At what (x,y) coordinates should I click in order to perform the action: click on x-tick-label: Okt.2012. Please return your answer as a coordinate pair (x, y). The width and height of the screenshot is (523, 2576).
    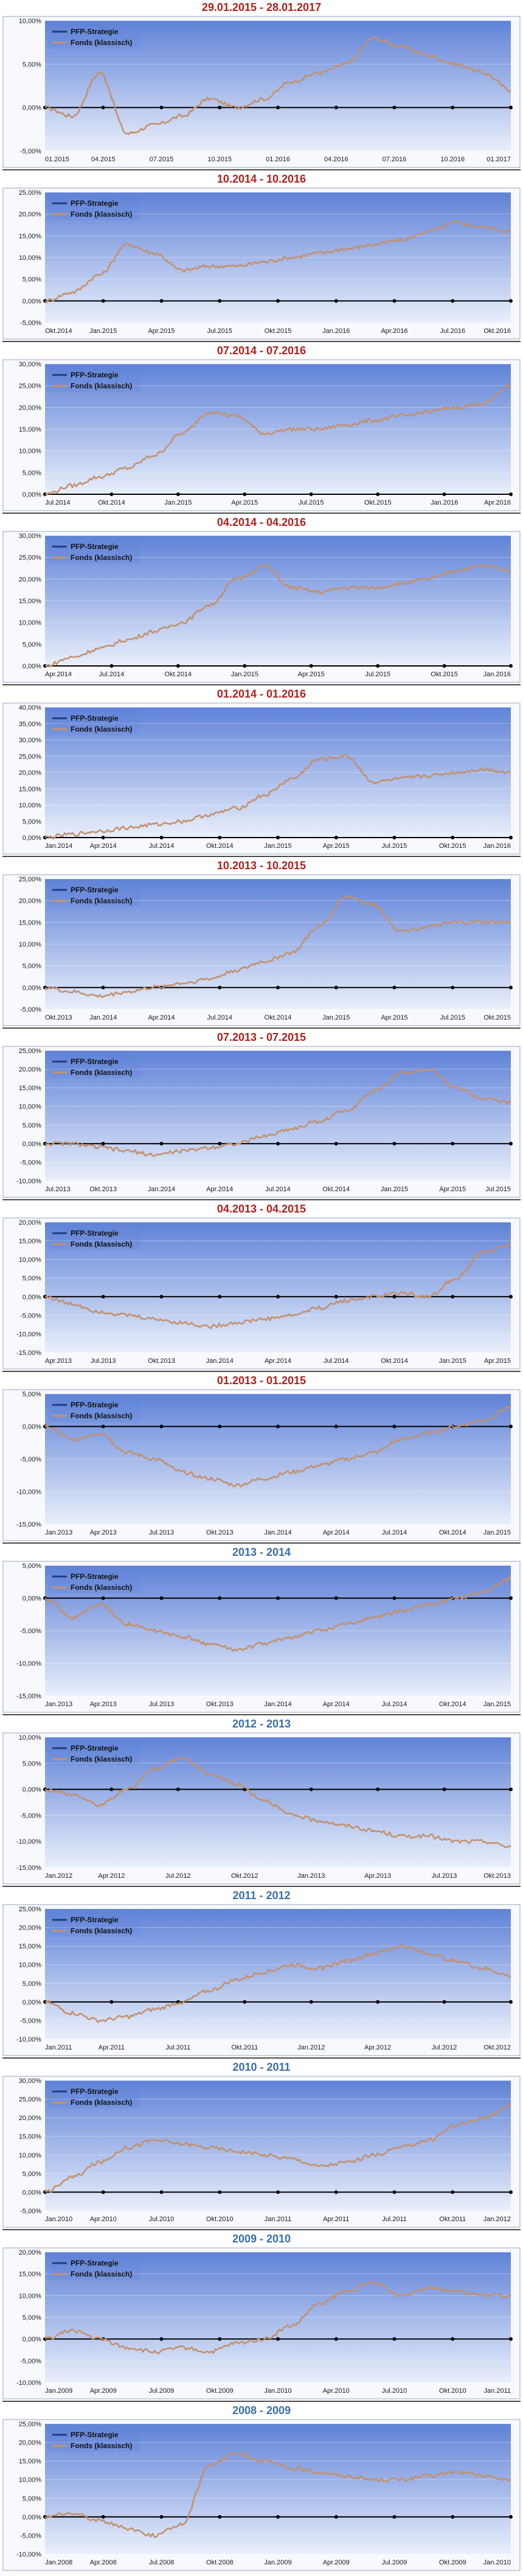
    Looking at the image, I should click on (245, 1876).